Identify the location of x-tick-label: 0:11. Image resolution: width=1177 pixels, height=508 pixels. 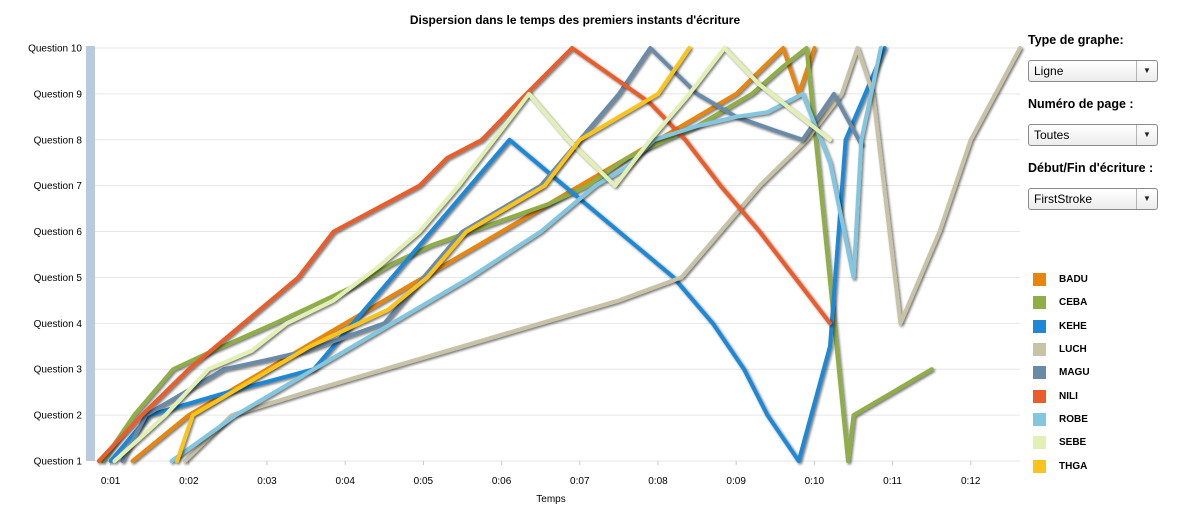
(892, 481).